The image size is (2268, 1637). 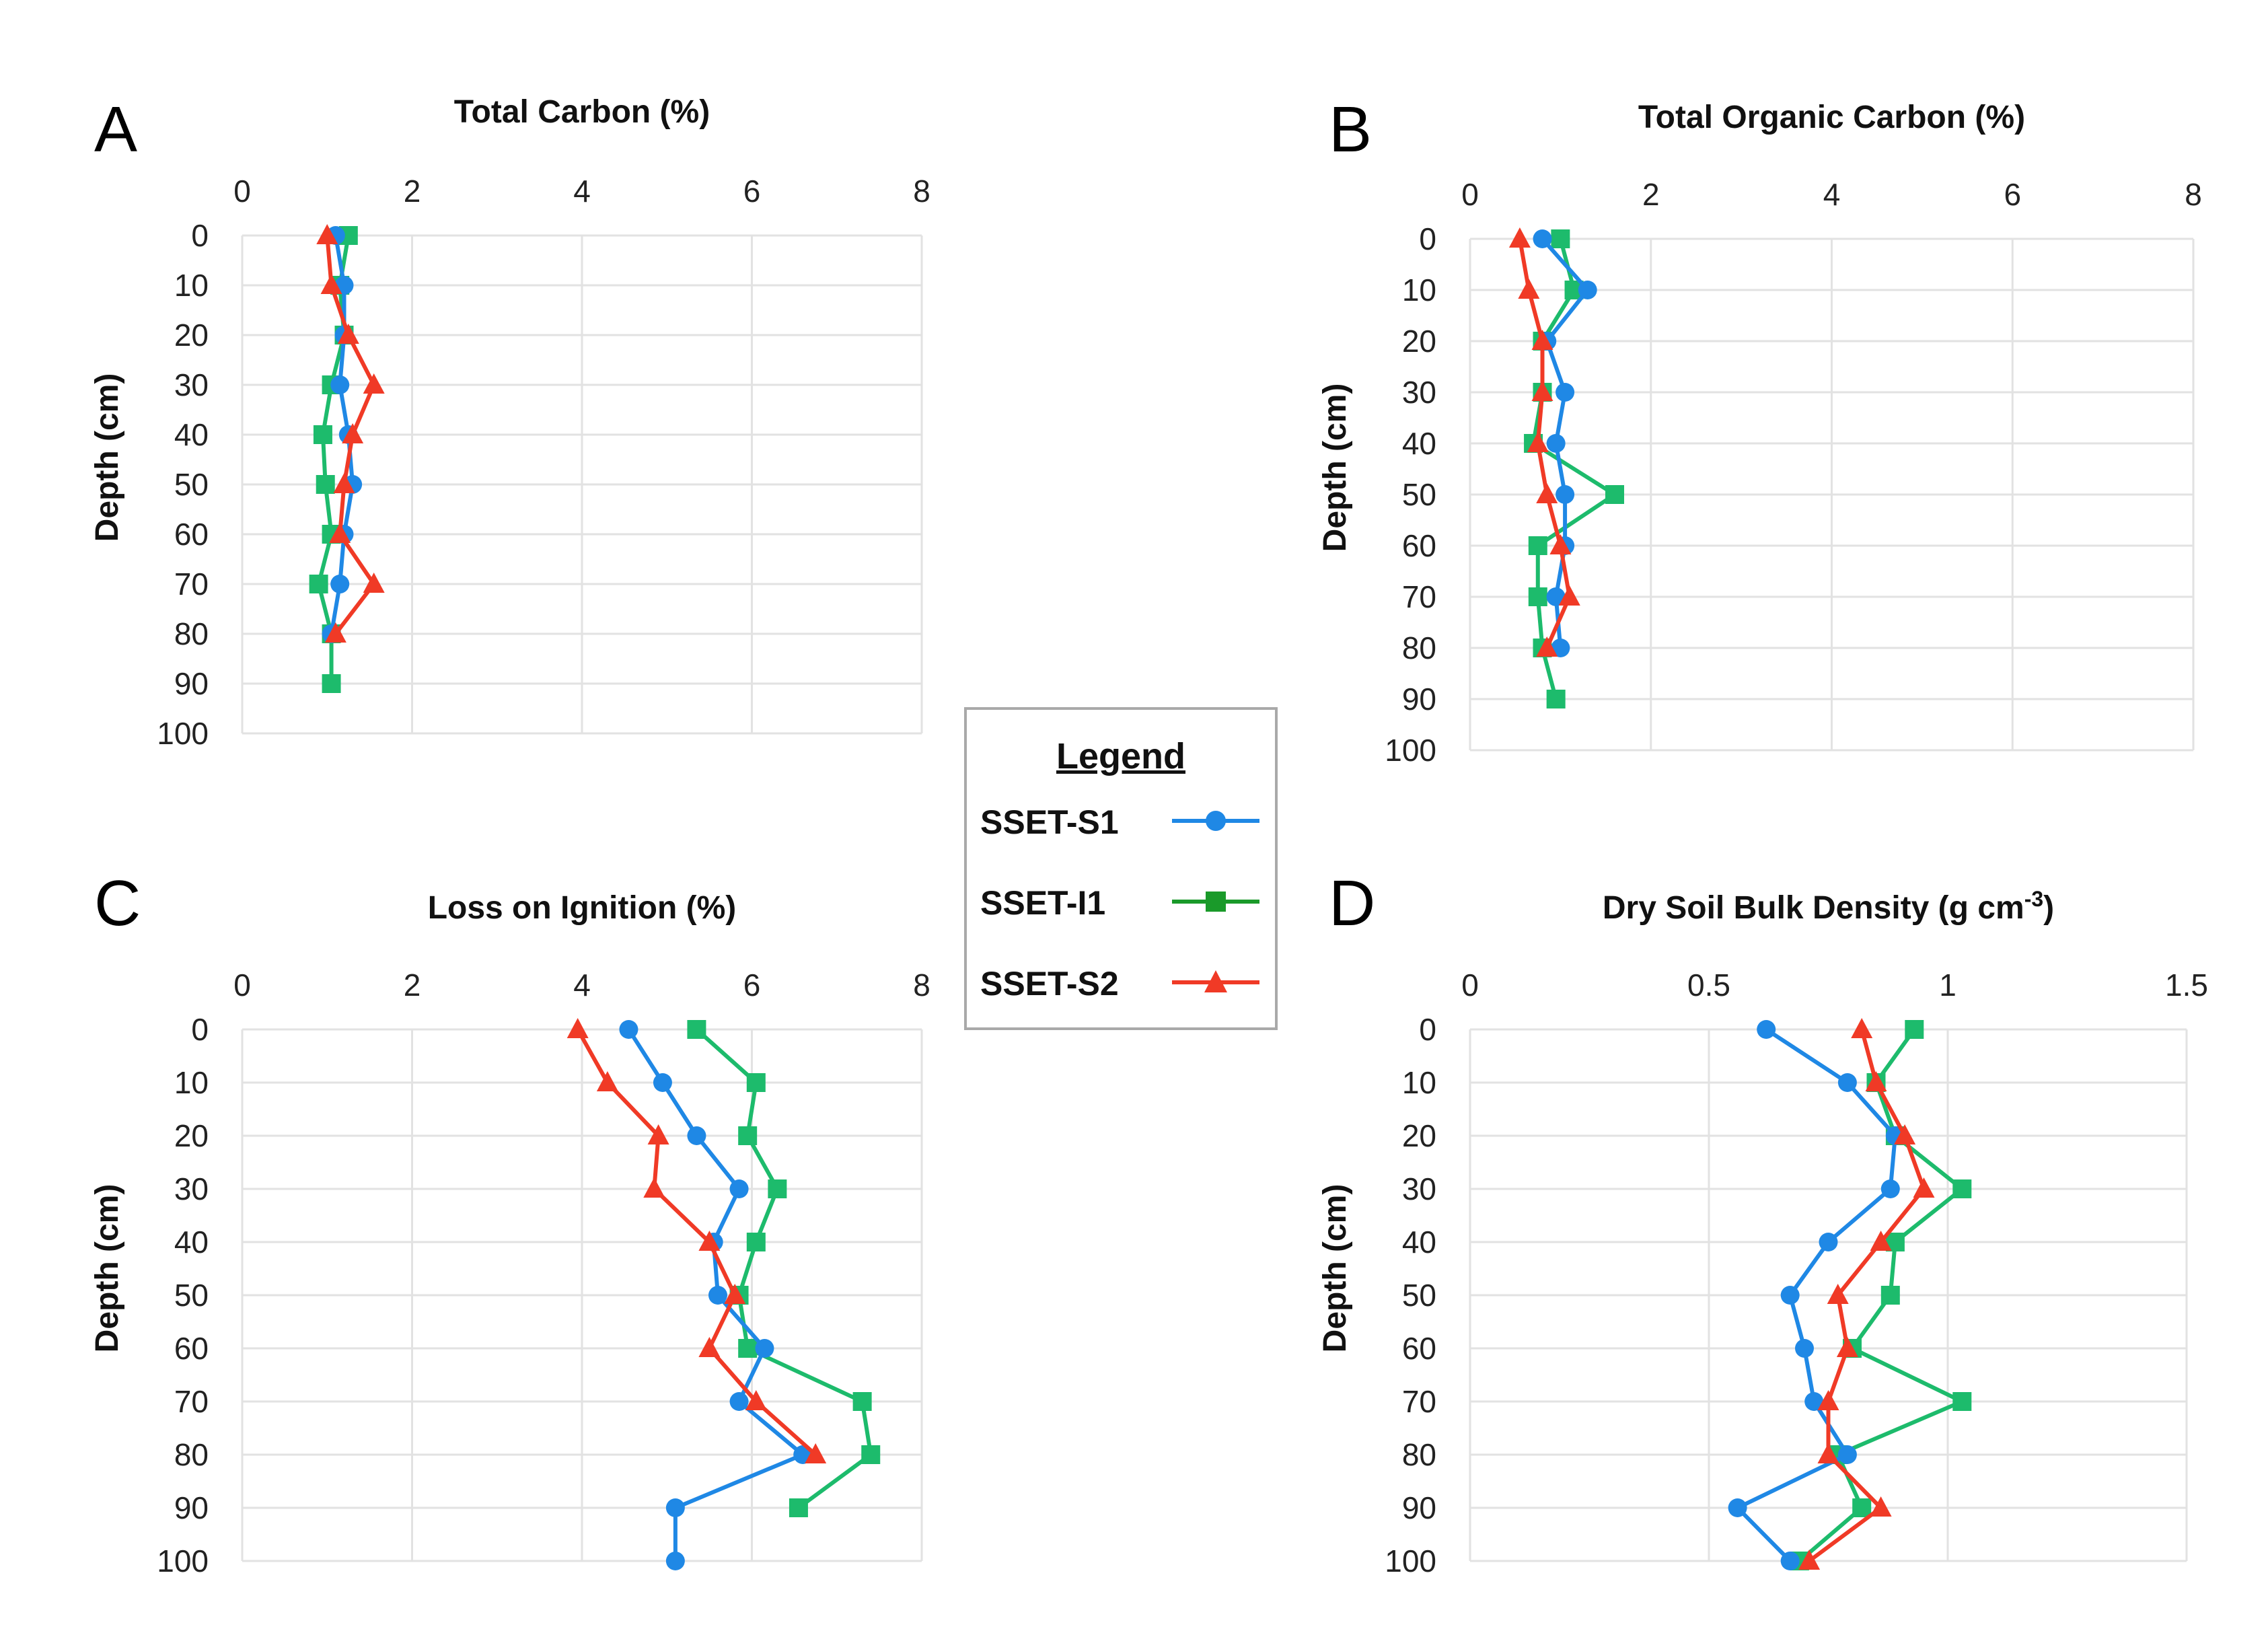 I want to click on legend-title: Legend, so click(x=1120, y=756).